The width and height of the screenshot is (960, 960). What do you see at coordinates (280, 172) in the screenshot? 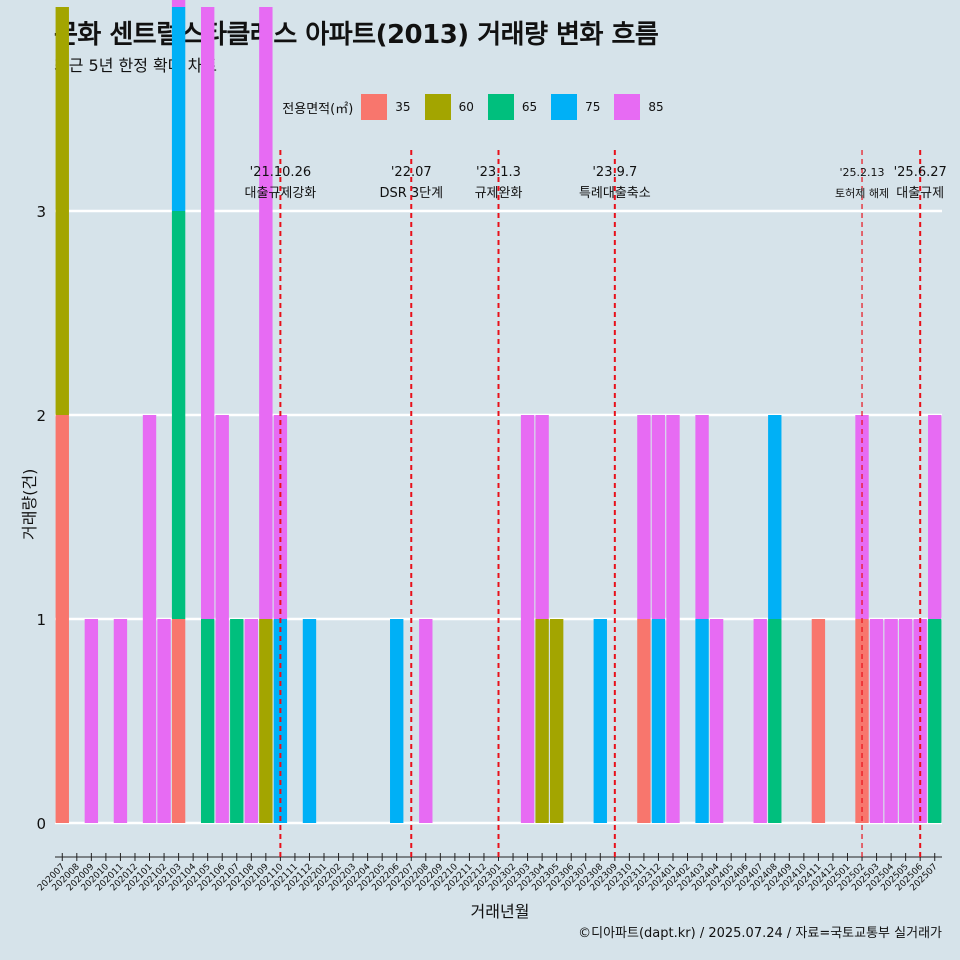
I see `event-date-202110: '21.10.26` at bounding box center [280, 172].